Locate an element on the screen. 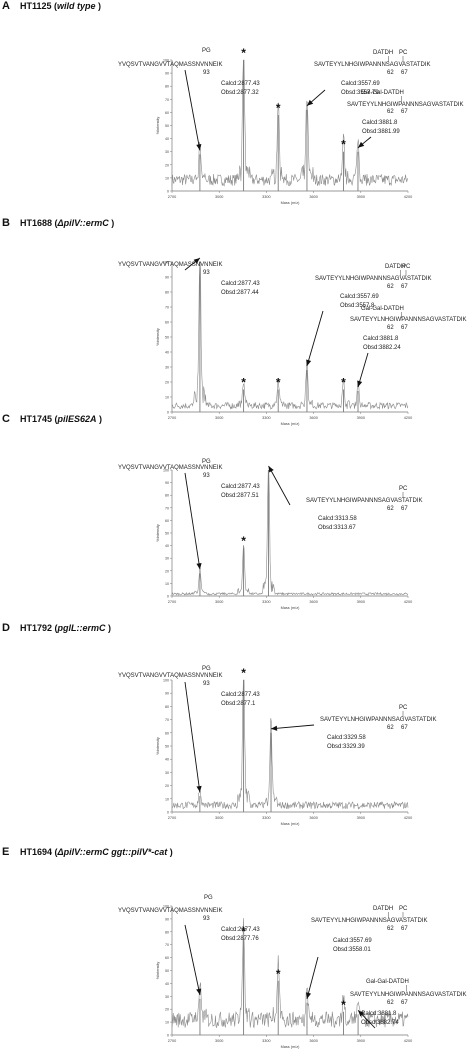 This screenshot has height=1058, width=474. y-tick-label: 50 is located at coordinates (167, 126).